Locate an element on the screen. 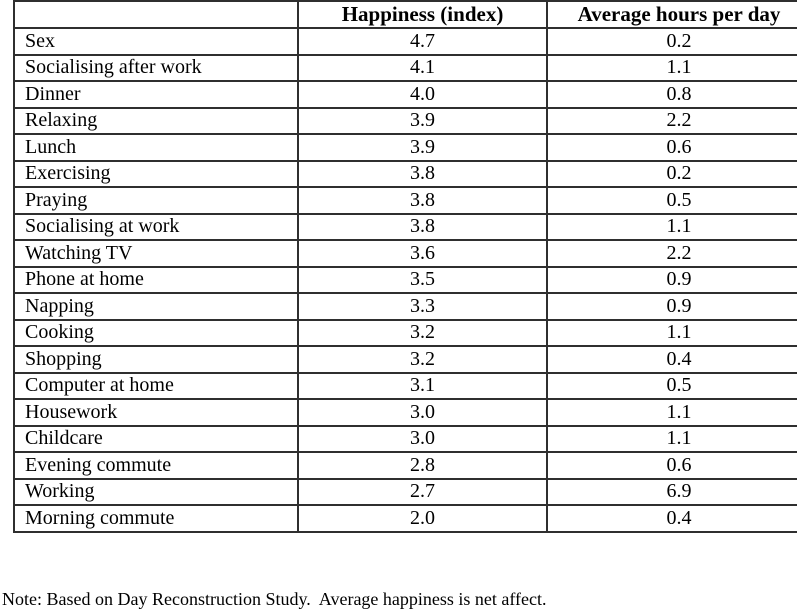 The width and height of the screenshot is (797, 615). table-row: Dinner 4.0 0.8 is located at coordinates (405, 94).